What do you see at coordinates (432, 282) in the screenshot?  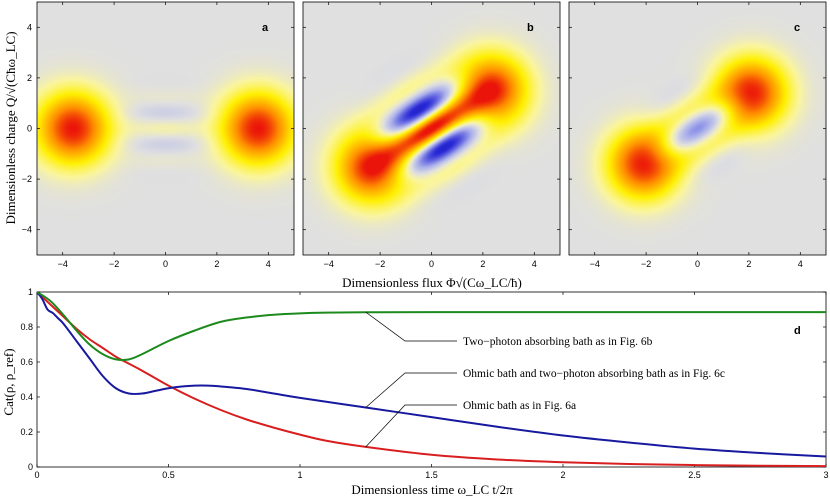 I see `top-x-axis-label: Dimensionless flux Φ√(Cω_LC/ħ)` at bounding box center [432, 282].